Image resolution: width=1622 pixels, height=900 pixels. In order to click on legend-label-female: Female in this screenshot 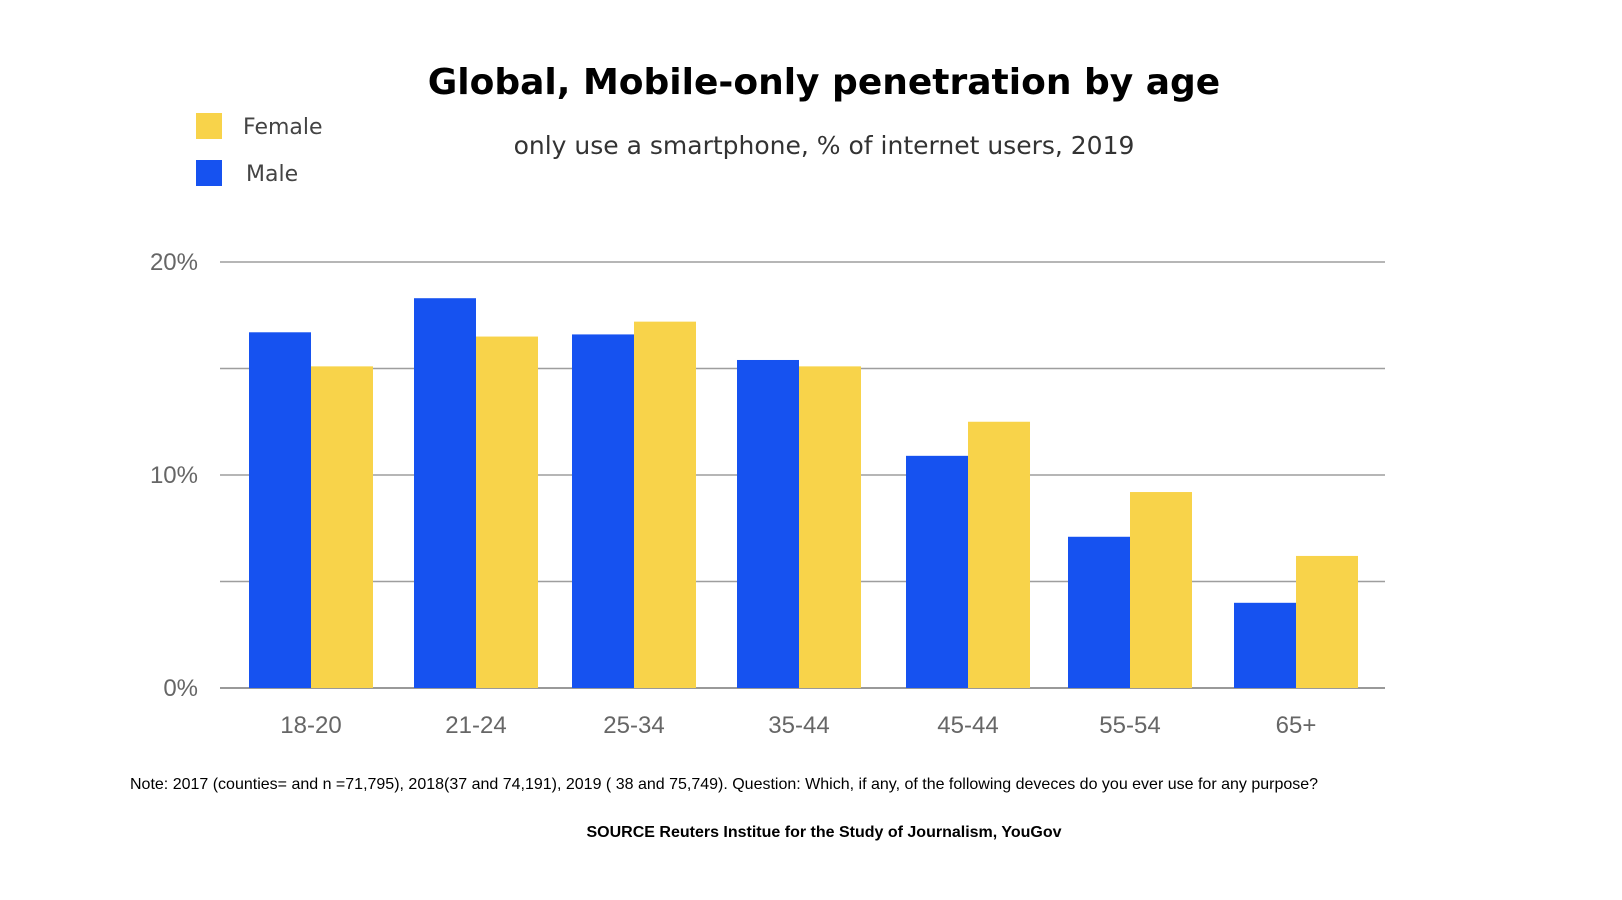, I will do `click(283, 127)`.